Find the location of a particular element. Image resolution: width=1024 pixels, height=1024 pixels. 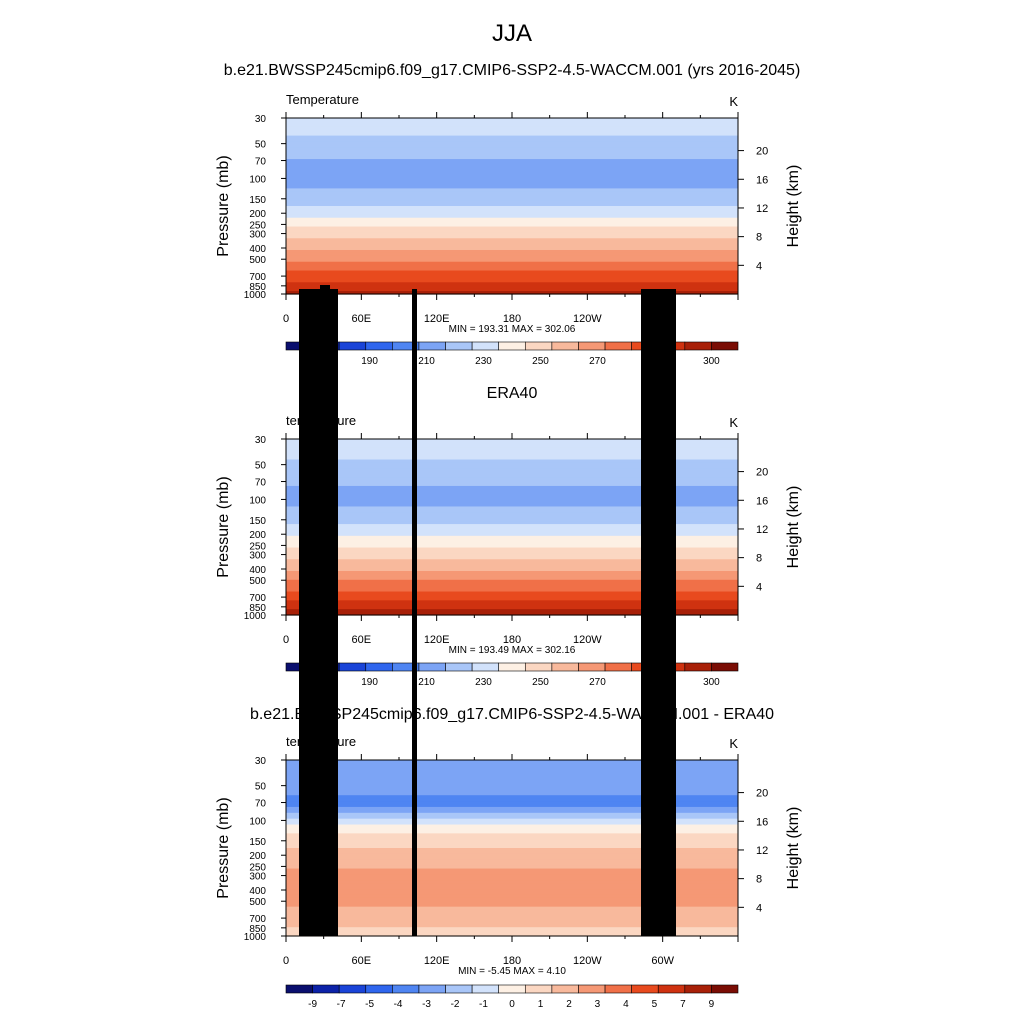

height-axis: 20 16 12 8 4 Height (km) is located at coordinates (770, 209).